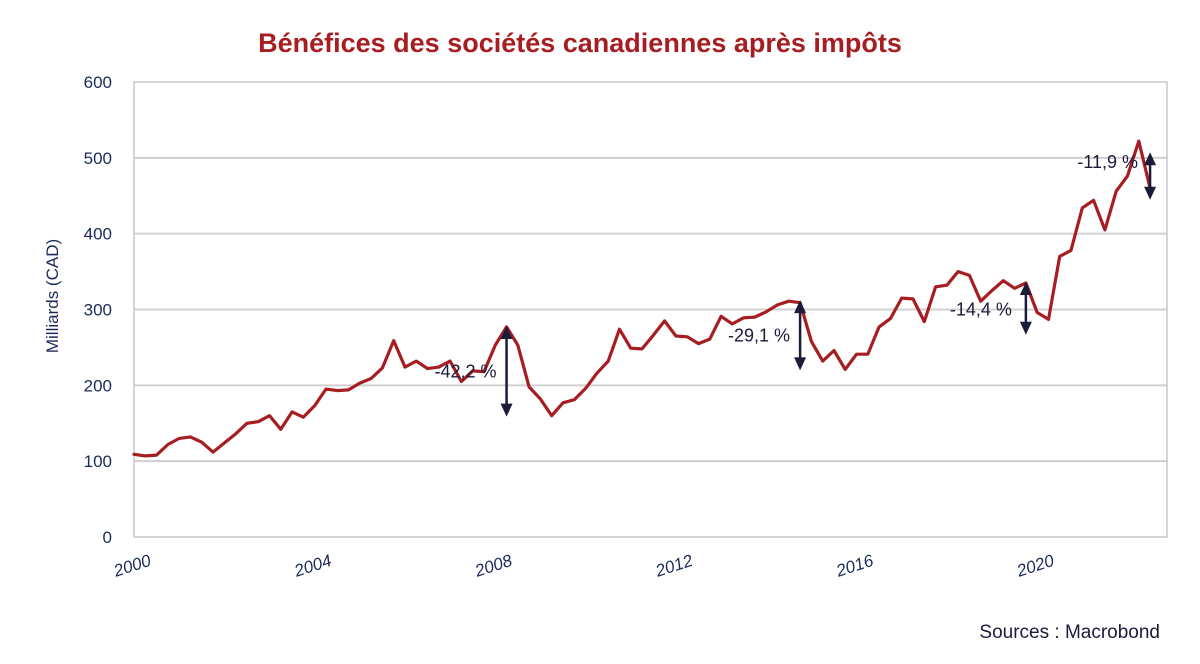  I want to click on x-tick-label: 2000, so click(131, 566).